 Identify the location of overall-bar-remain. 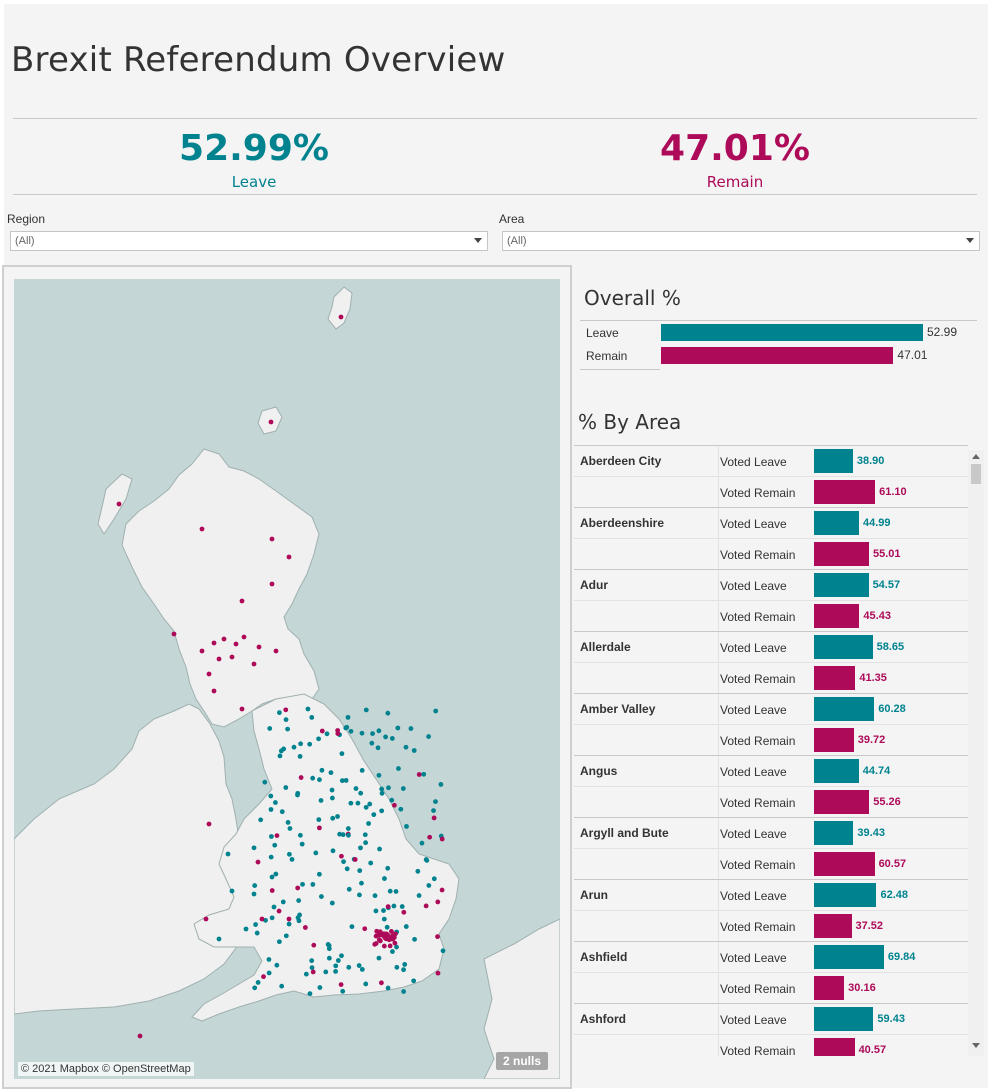
(777, 355).